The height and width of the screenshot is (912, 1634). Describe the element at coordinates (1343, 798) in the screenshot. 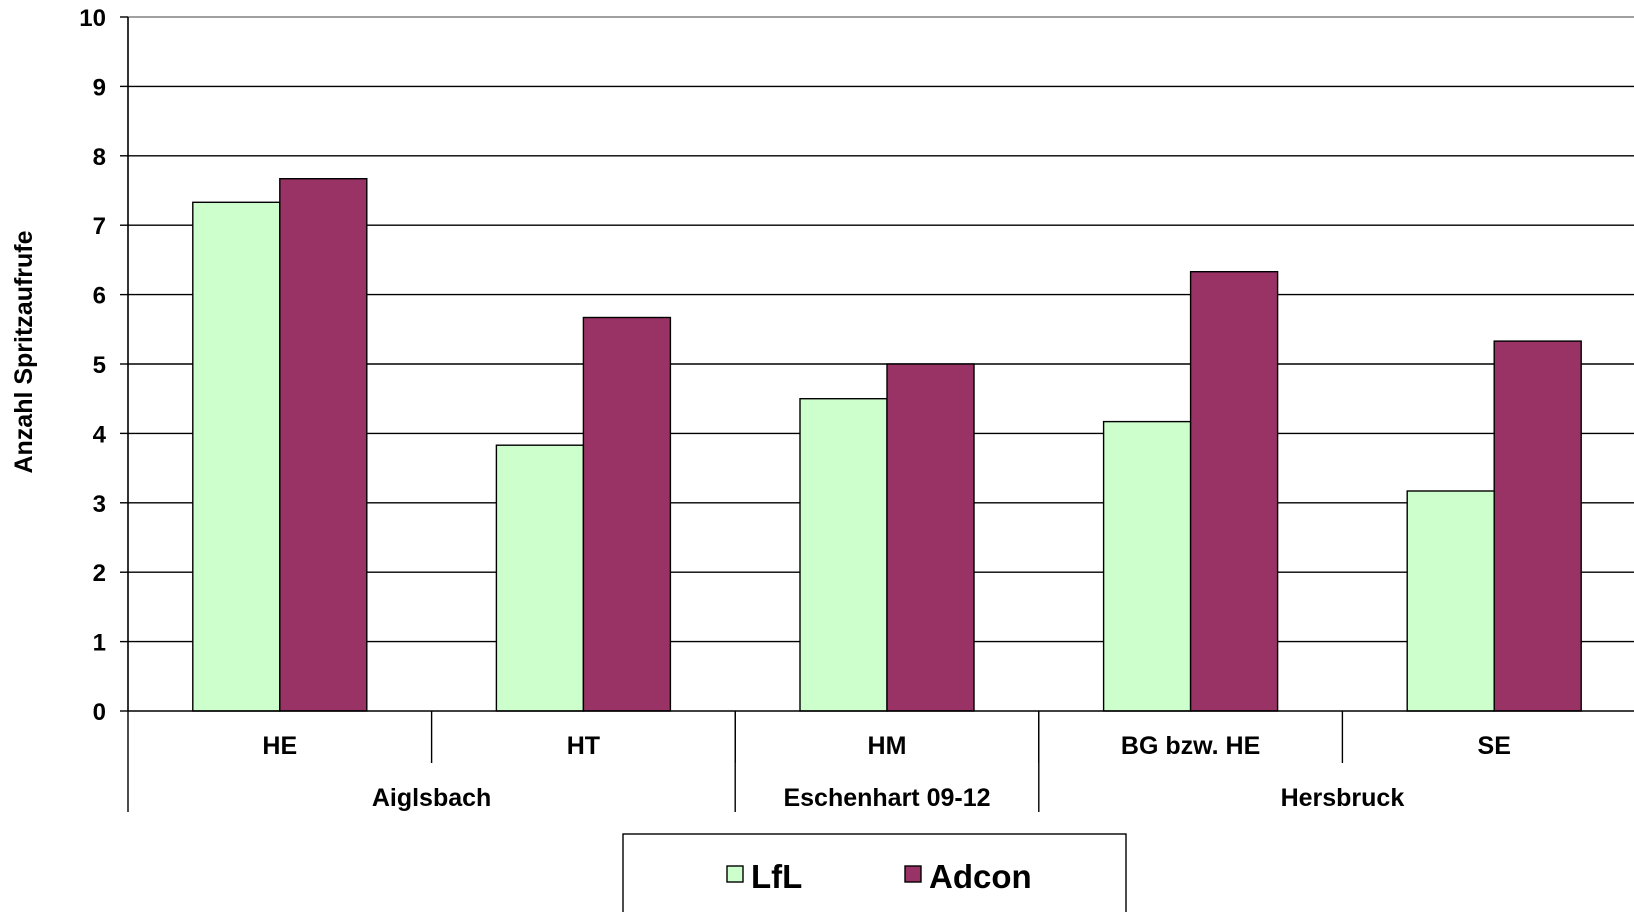

I see `x-group-label: Hersbruck` at that location.